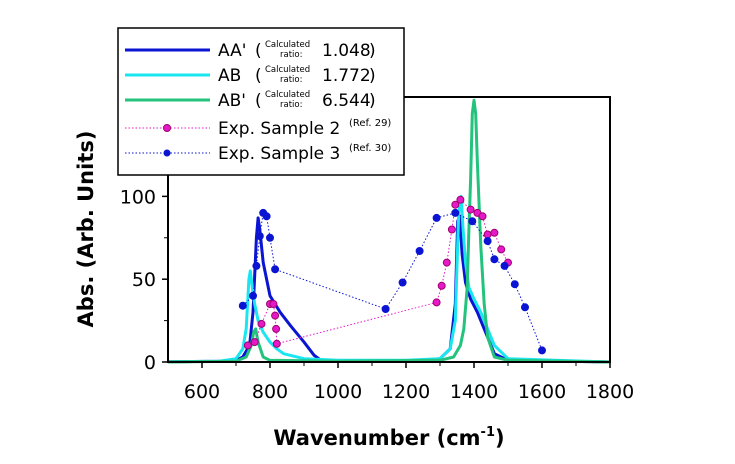  What do you see at coordinates (229, 76) in the screenshot?
I see `legend-label-ab: AB` at bounding box center [229, 76].